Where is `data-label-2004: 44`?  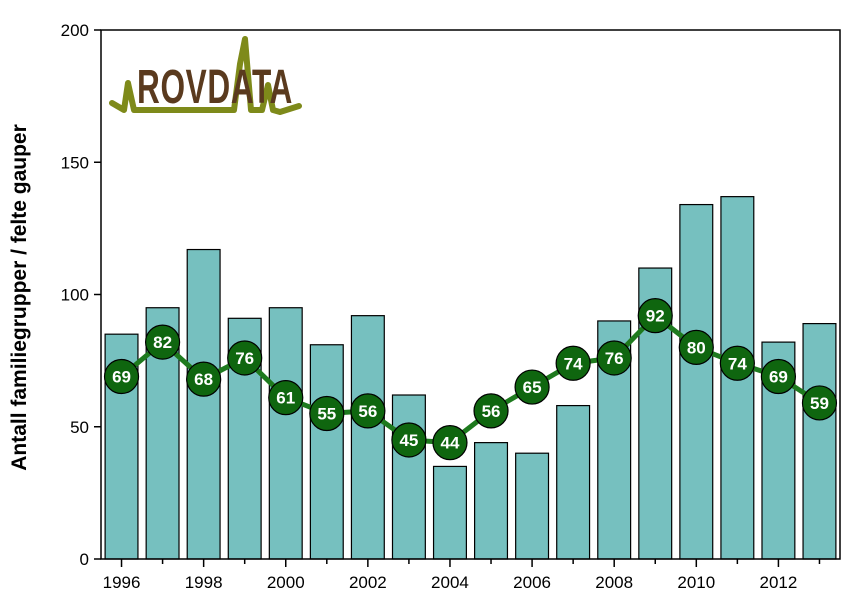 data-label-2004: 44 is located at coordinates (450, 443).